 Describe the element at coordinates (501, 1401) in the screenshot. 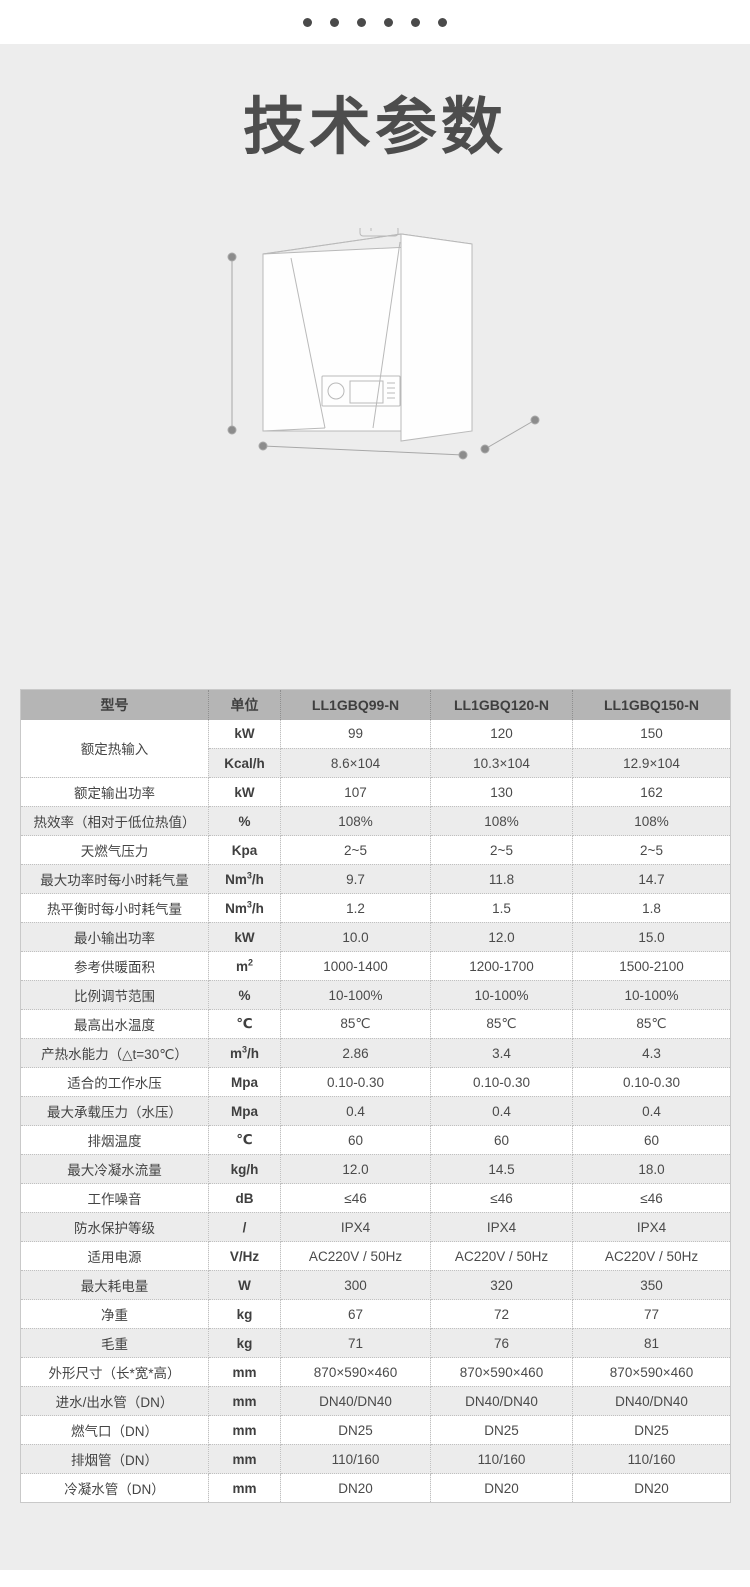

I see `row-value-model-2: DN40/DN40` at that location.